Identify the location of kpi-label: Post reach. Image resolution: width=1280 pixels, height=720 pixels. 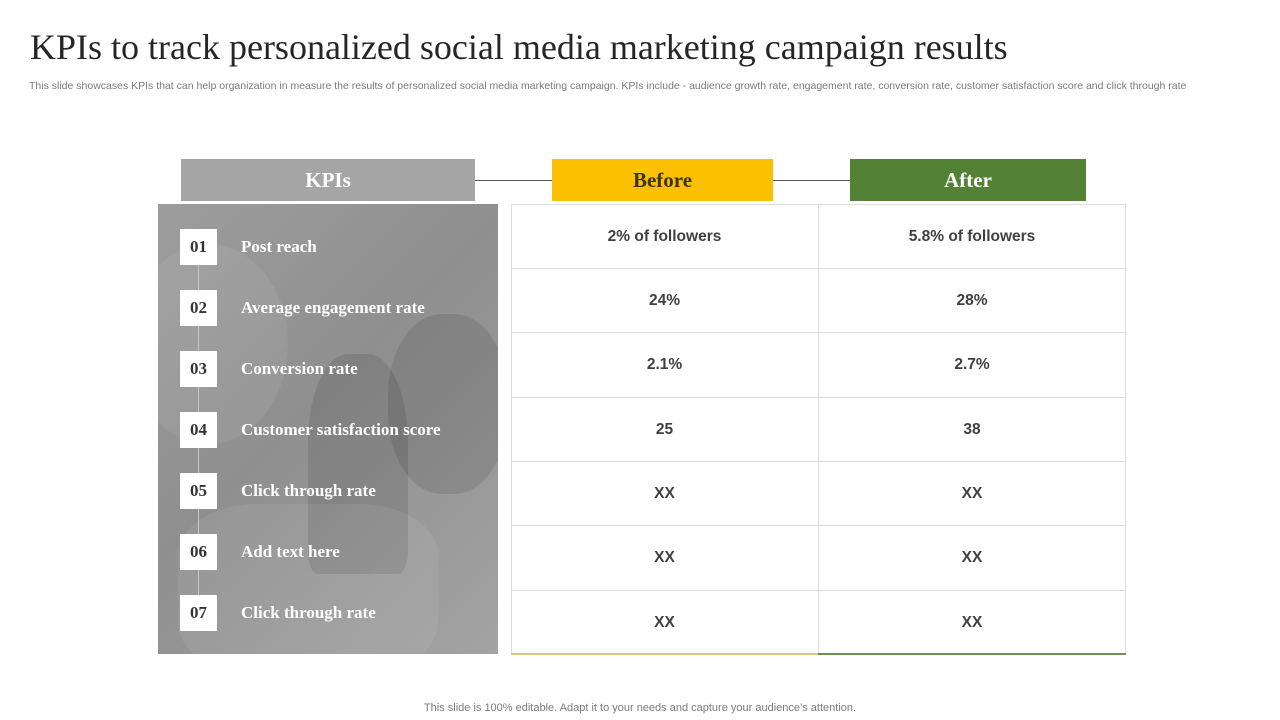
(279, 246).